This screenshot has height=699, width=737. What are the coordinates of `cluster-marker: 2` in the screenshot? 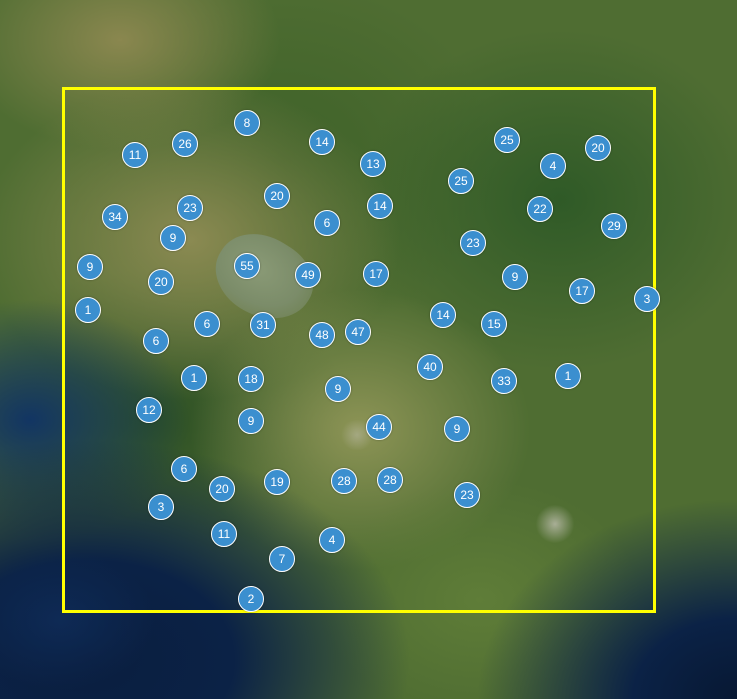 It's located at (251, 599).